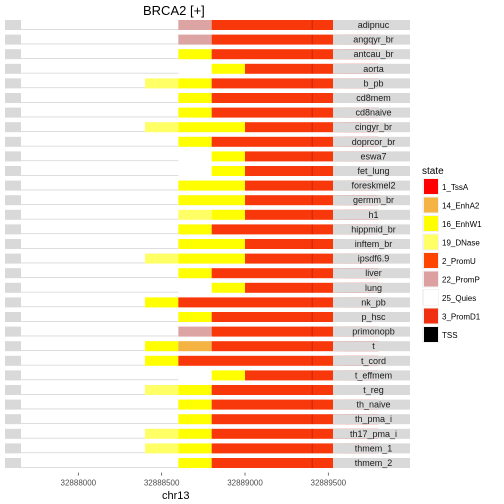  Describe the element at coordinates (449, 297) in the screenshot. I see `legend-item: 25_Quies` at that location.